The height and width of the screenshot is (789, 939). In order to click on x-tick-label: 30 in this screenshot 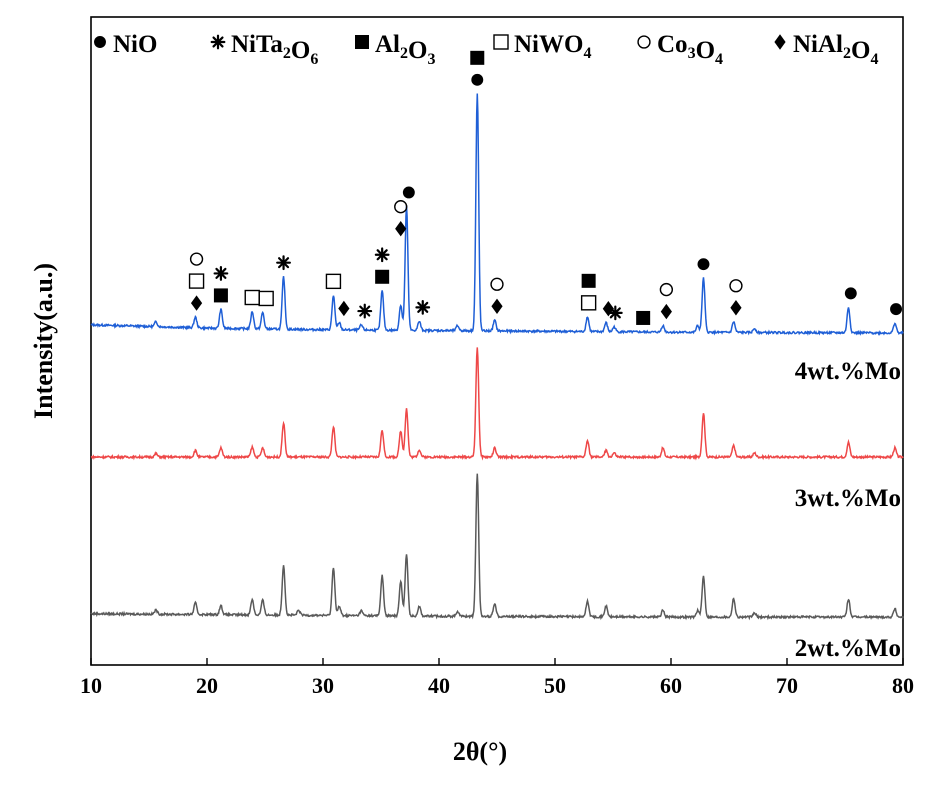, I will do `click(323, 685)`.